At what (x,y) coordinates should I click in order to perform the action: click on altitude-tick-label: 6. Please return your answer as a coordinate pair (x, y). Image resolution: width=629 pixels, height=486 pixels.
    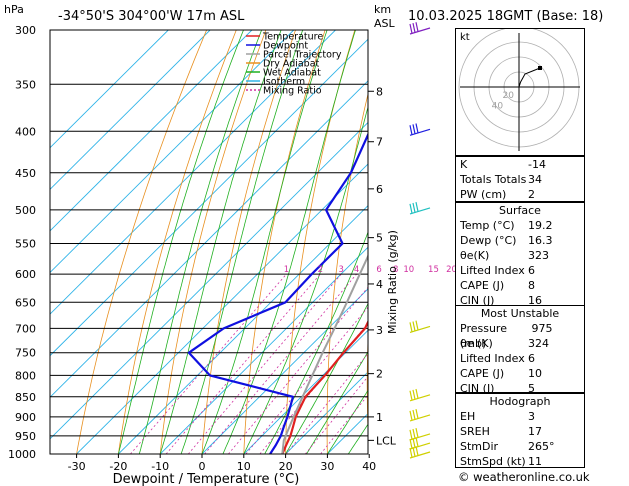
    Looking at the image, I should click on (379, 189).